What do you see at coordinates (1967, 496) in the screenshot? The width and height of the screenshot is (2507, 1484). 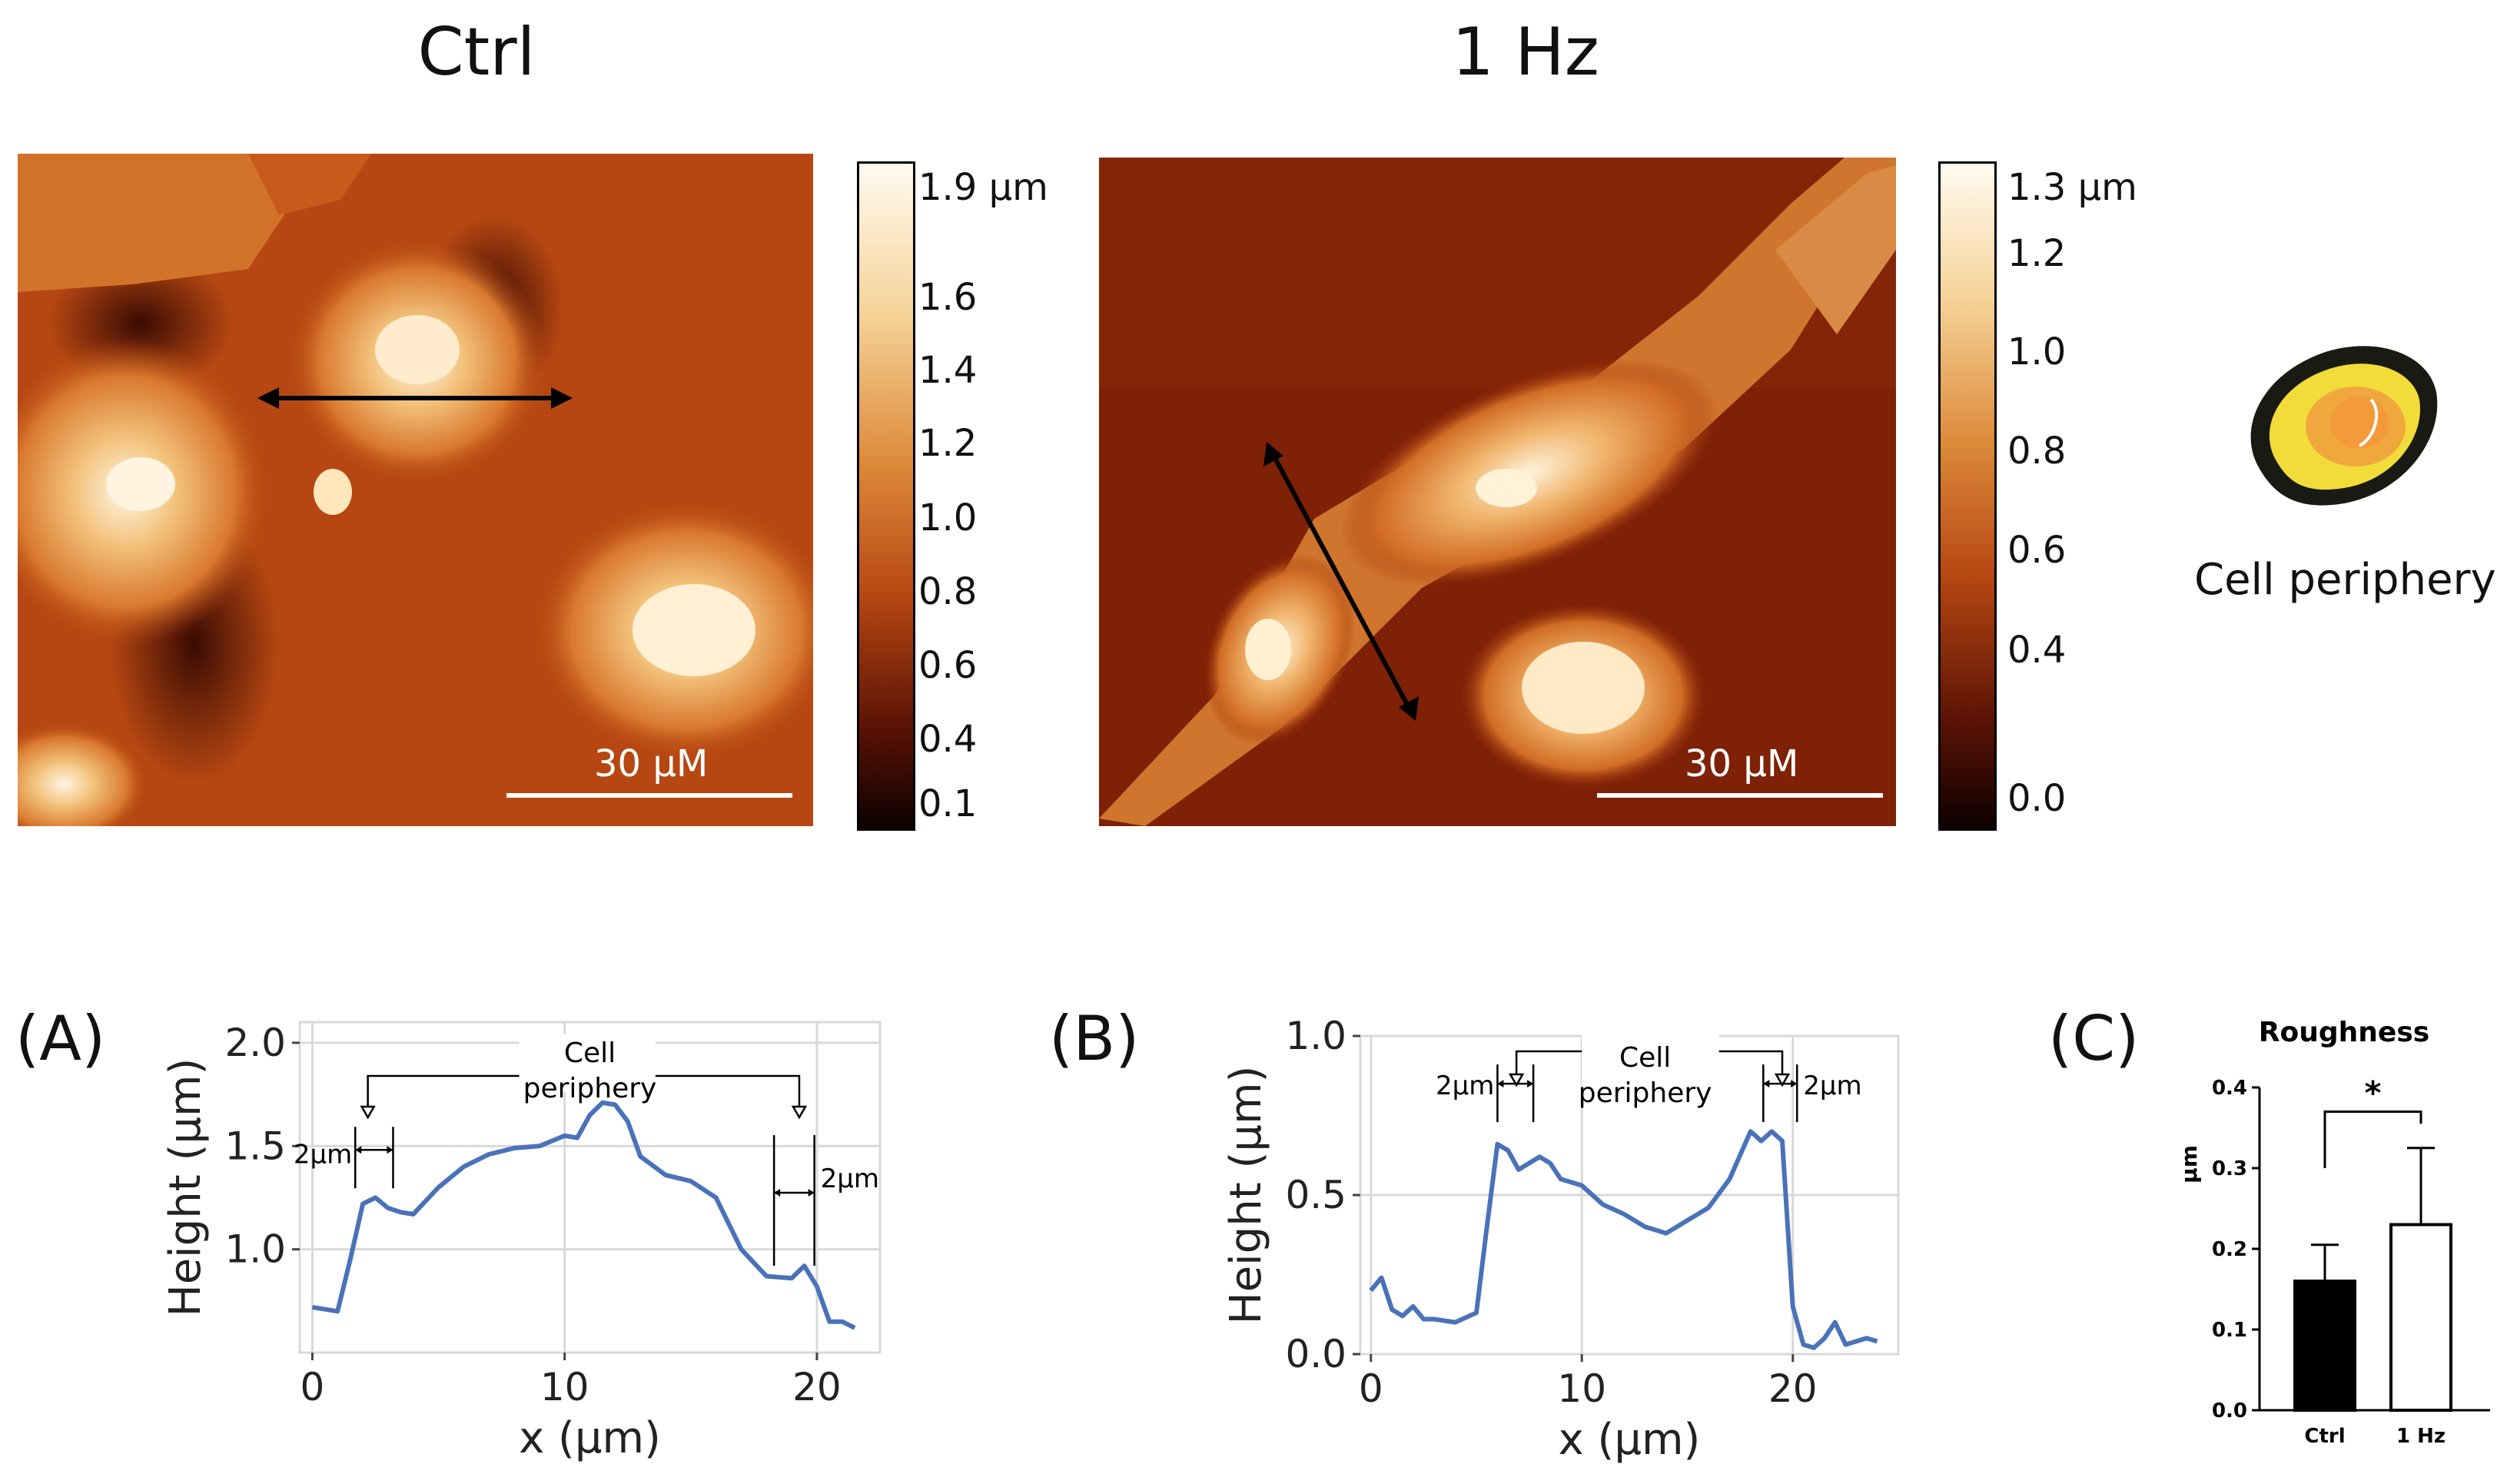 I see `colorbar-1hz` at bounding box center [1967, 496].